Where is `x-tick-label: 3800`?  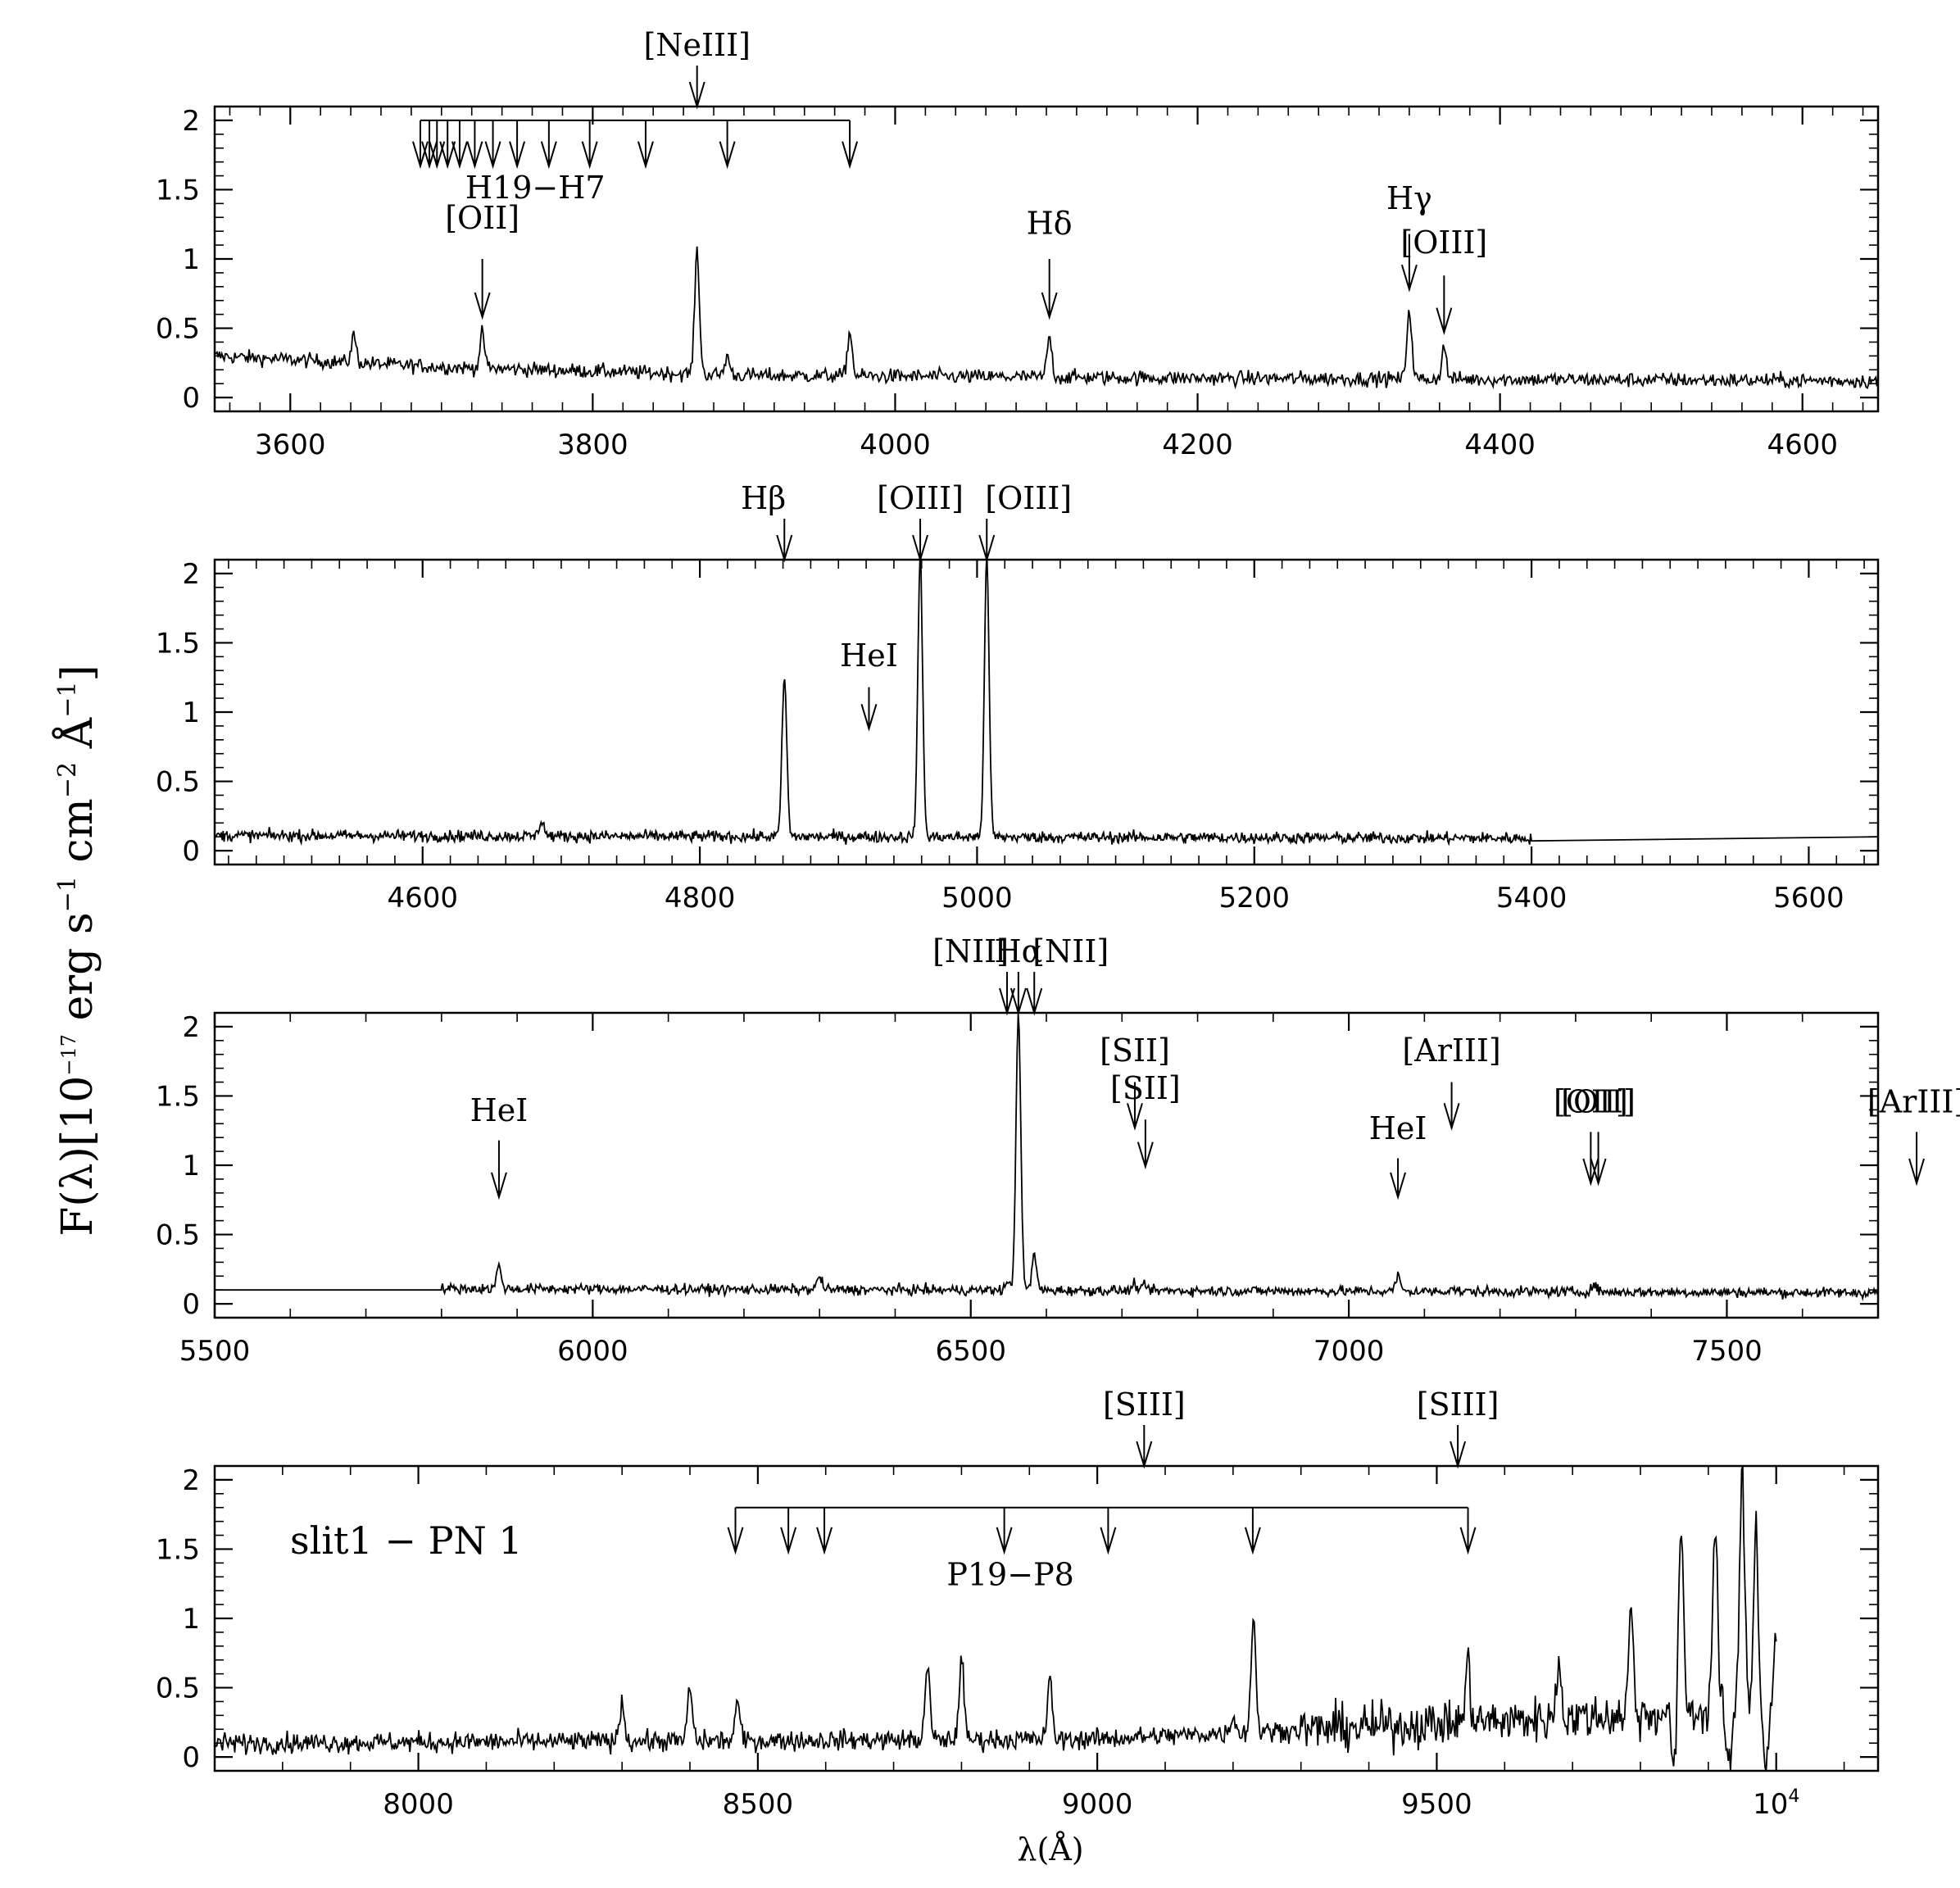
x-tick-label: 3800 is located at coordinates (592, 445).